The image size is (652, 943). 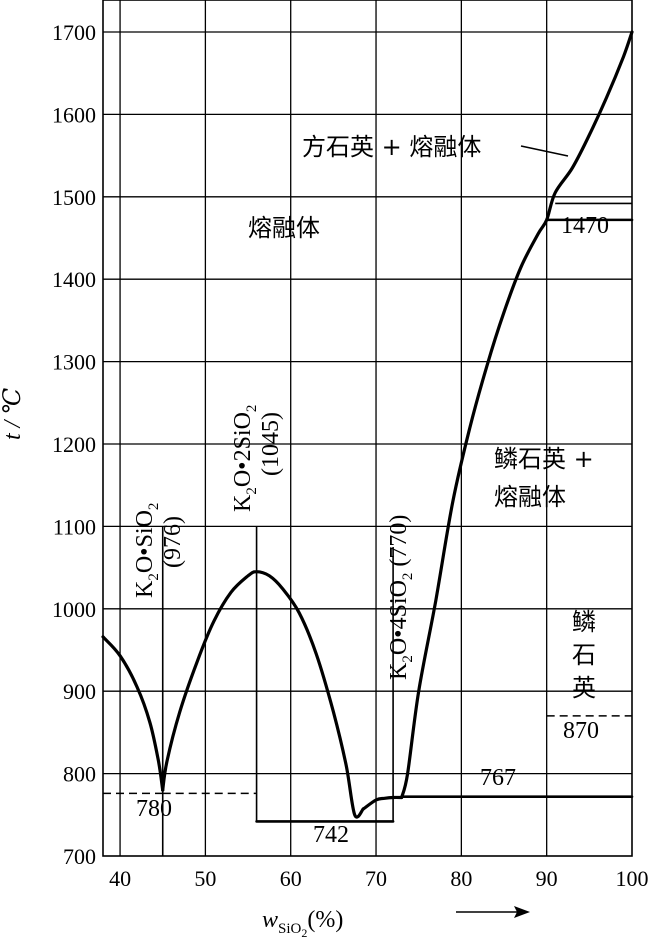 I want to click on region-tridymite-label-2: 石, so click(x=584, y=655).